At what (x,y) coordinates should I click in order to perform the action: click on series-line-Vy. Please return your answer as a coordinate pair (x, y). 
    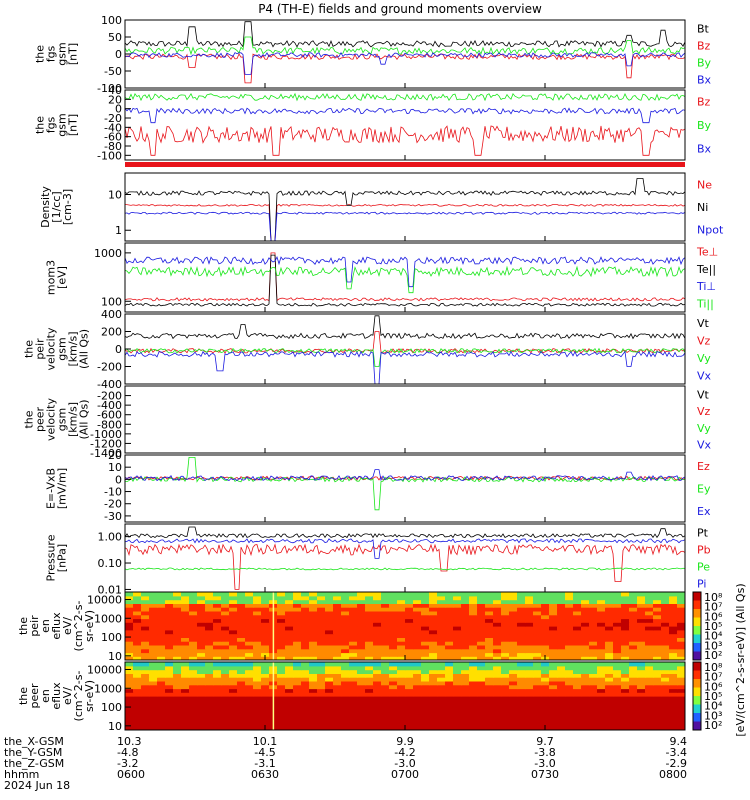
    Looking at the image, I should click on (405, 357).